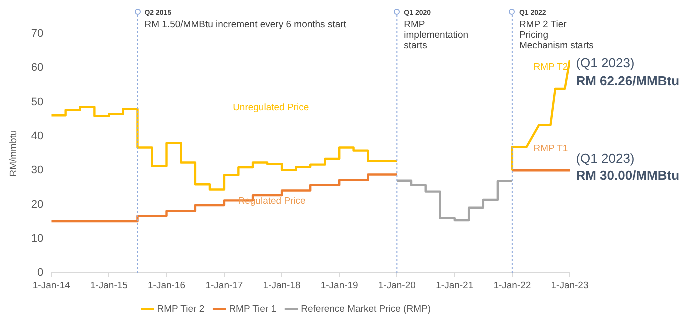  I want to click on y-axis-title: RM/mmbtu, so click(14, 153).